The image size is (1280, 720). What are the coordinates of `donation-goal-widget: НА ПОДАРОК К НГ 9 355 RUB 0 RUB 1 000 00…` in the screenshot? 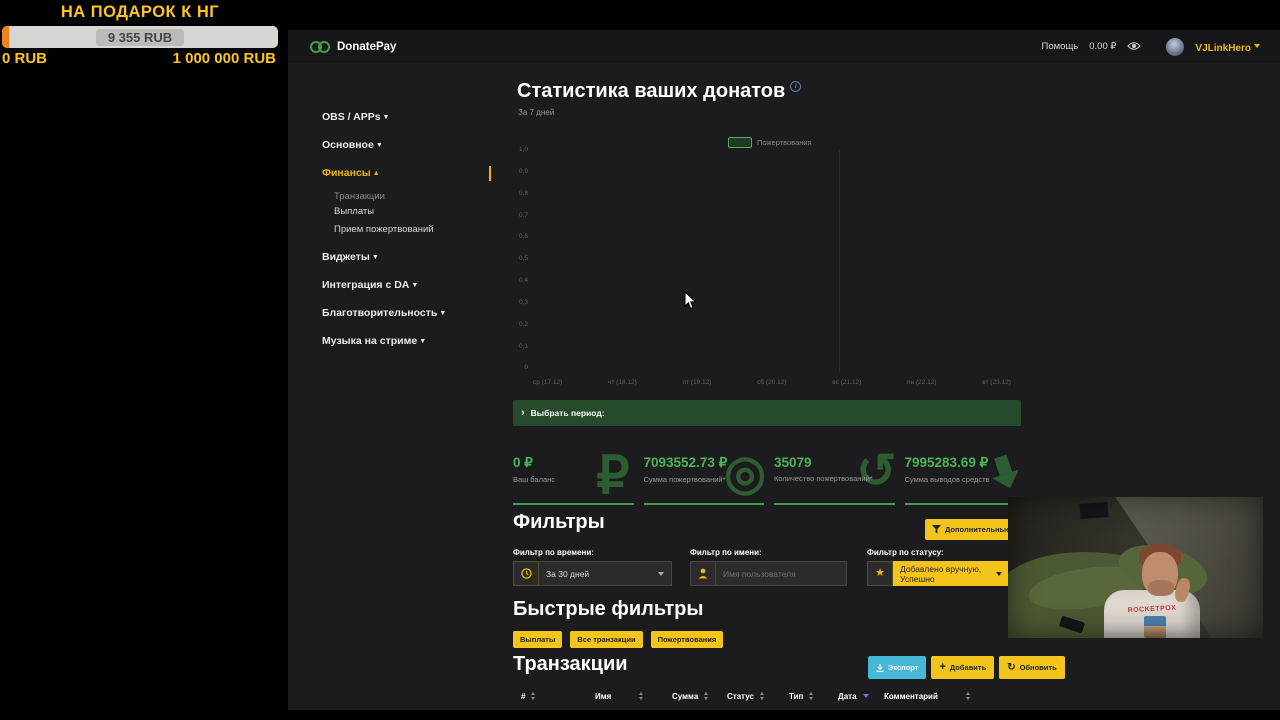 It's located at (140, 33).